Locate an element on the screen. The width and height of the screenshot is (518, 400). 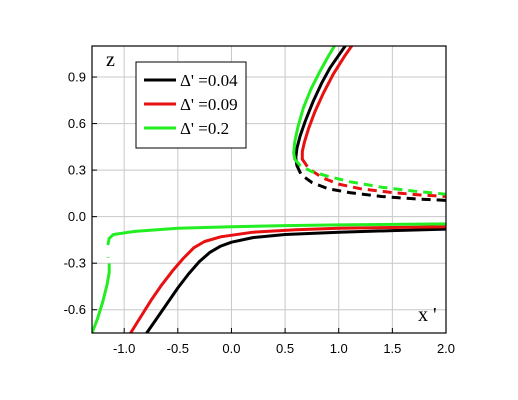
series-0-dashed-line is located at coordinates (370, 183).